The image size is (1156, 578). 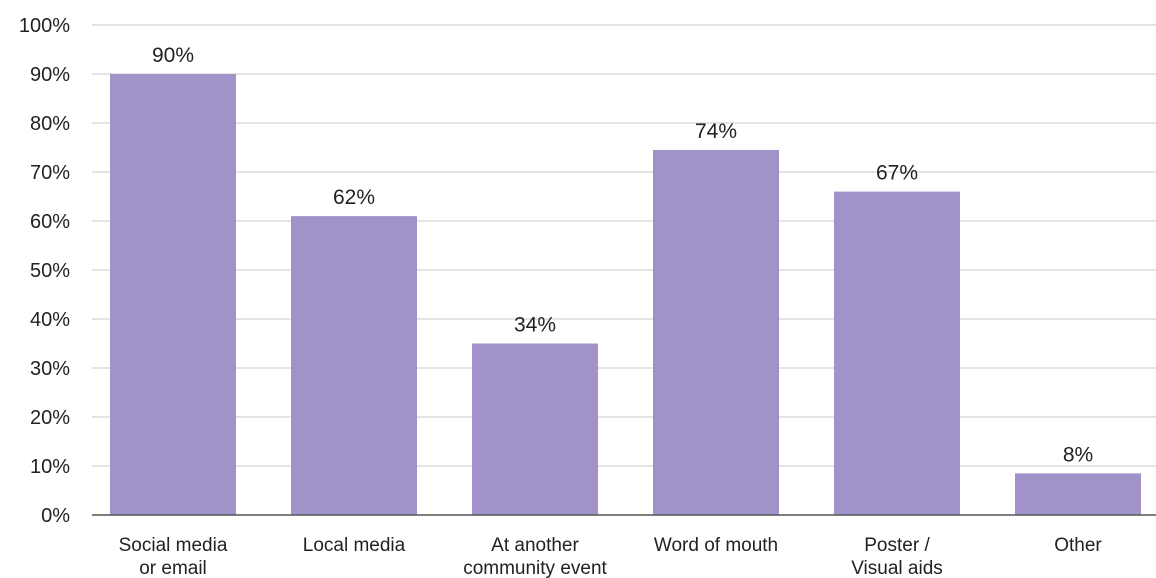 What do you see at coordinates (50, 222) in the screenshot?
I see `y-tick-label: 60%` at bounding box center [50, 222].